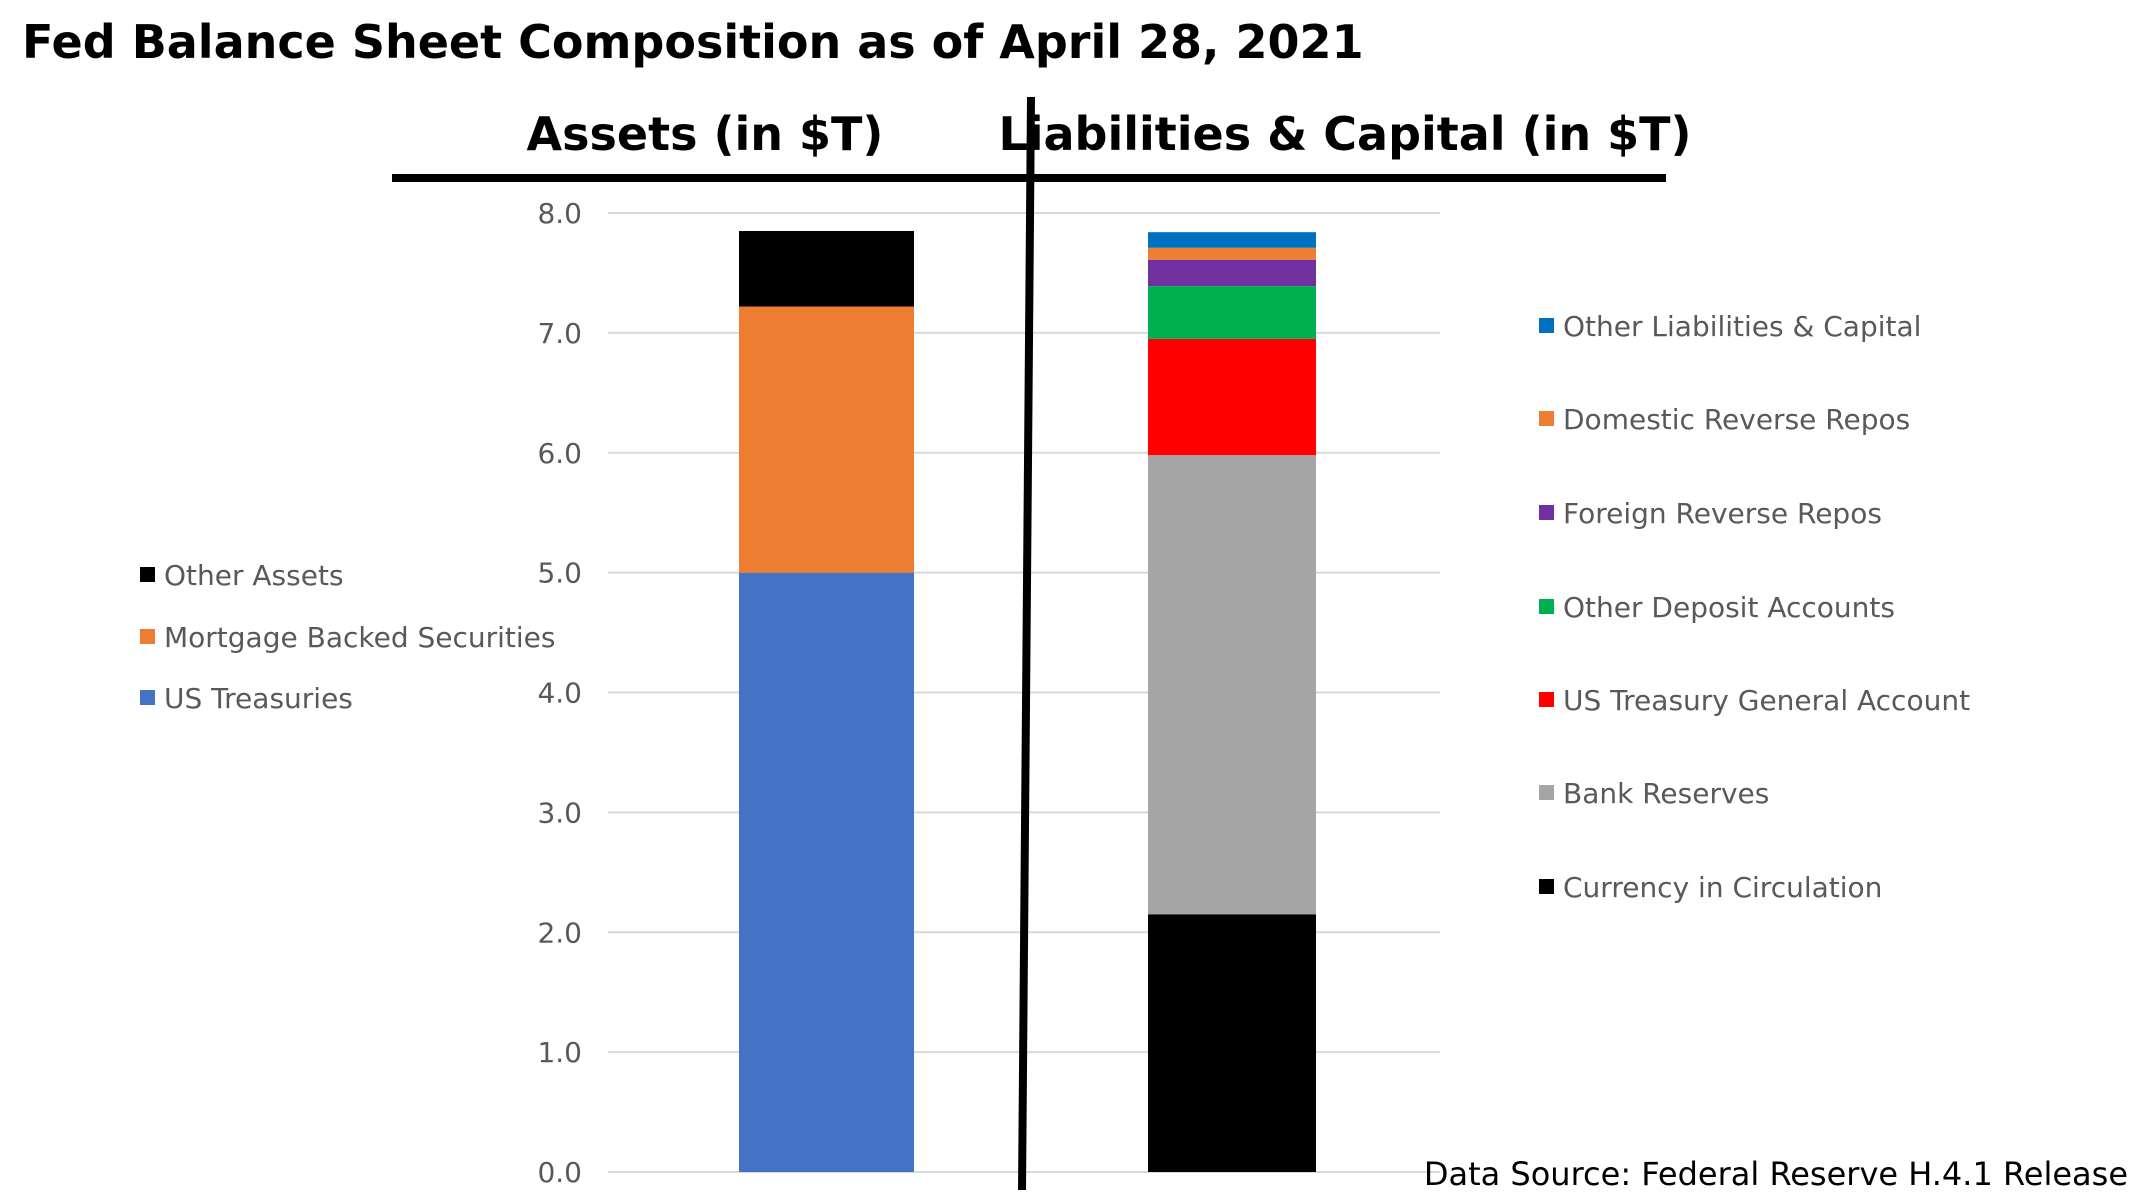  Describe the element at coordinates (254, 575) in the screenshot. I see `legend-label: Other Assets` at that location.